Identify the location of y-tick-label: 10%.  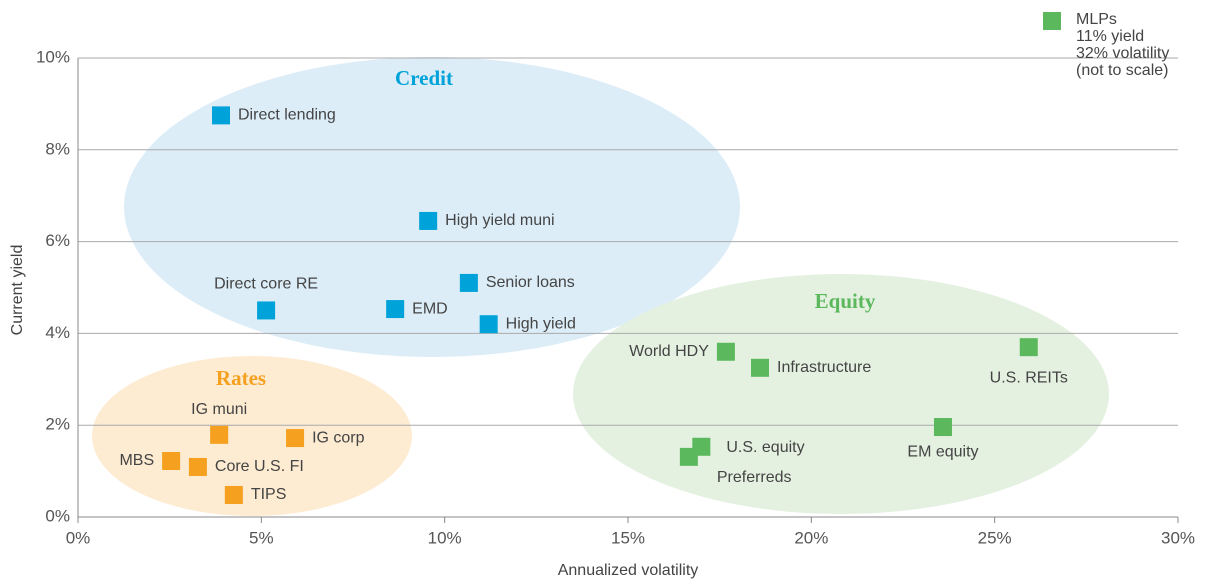
(53, 56).